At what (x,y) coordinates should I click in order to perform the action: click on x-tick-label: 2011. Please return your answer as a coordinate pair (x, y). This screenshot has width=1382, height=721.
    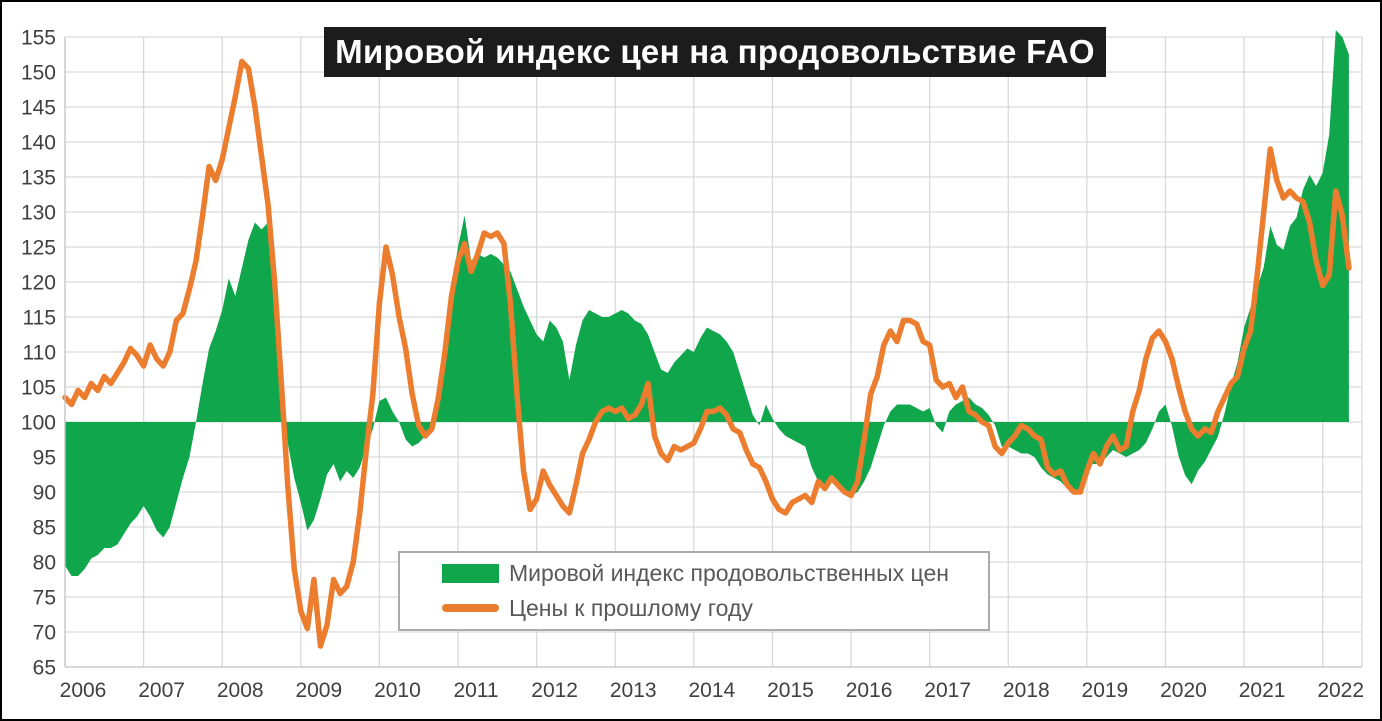
    Looking at the image, I should click on (475, 690).